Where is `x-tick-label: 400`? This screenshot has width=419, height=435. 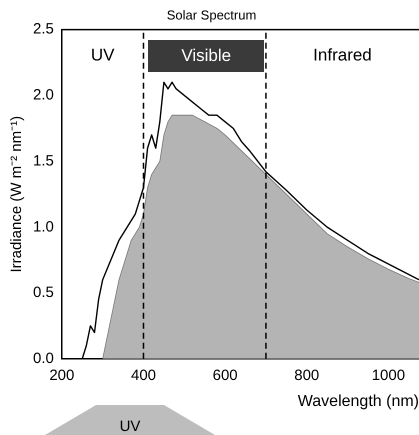
x-tick-label: 400 is located at coordinates (143, 375).